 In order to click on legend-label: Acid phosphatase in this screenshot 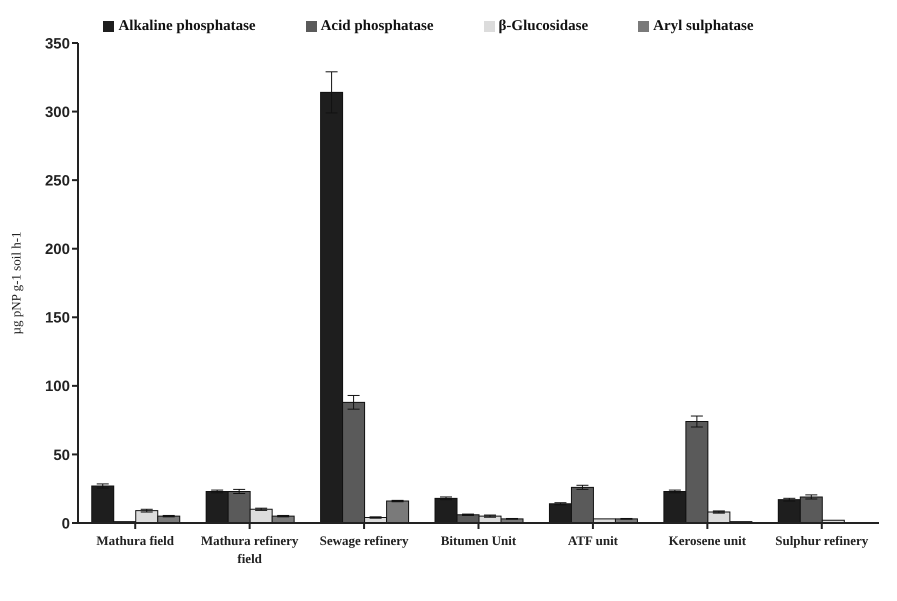, I will do `click(377, 26)`.